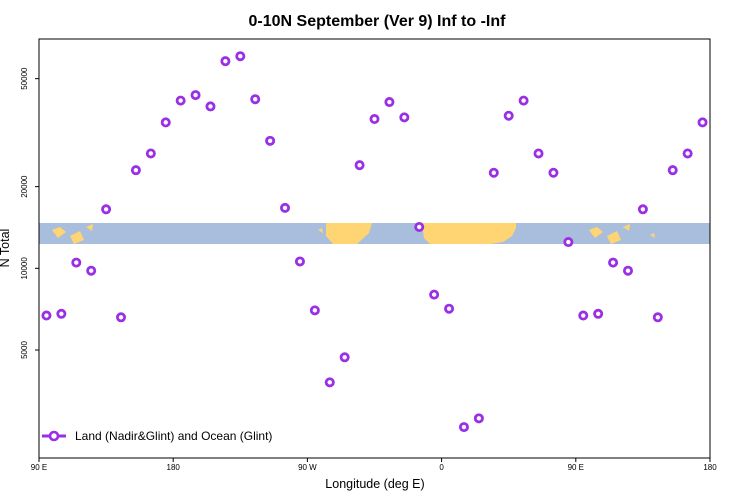  I want to click on x-axis-label: Longitude (deg E), so click(374, 484).